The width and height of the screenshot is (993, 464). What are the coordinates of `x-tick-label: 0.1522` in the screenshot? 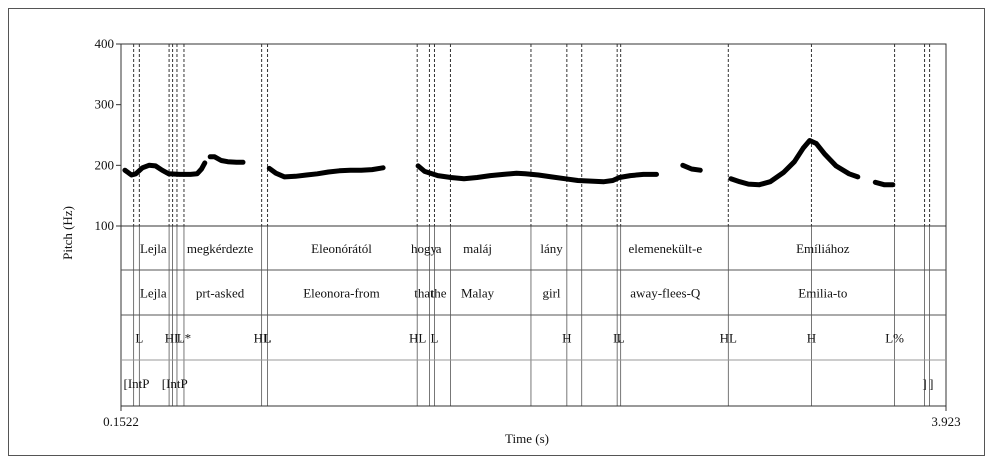 It's located at (121, 421).